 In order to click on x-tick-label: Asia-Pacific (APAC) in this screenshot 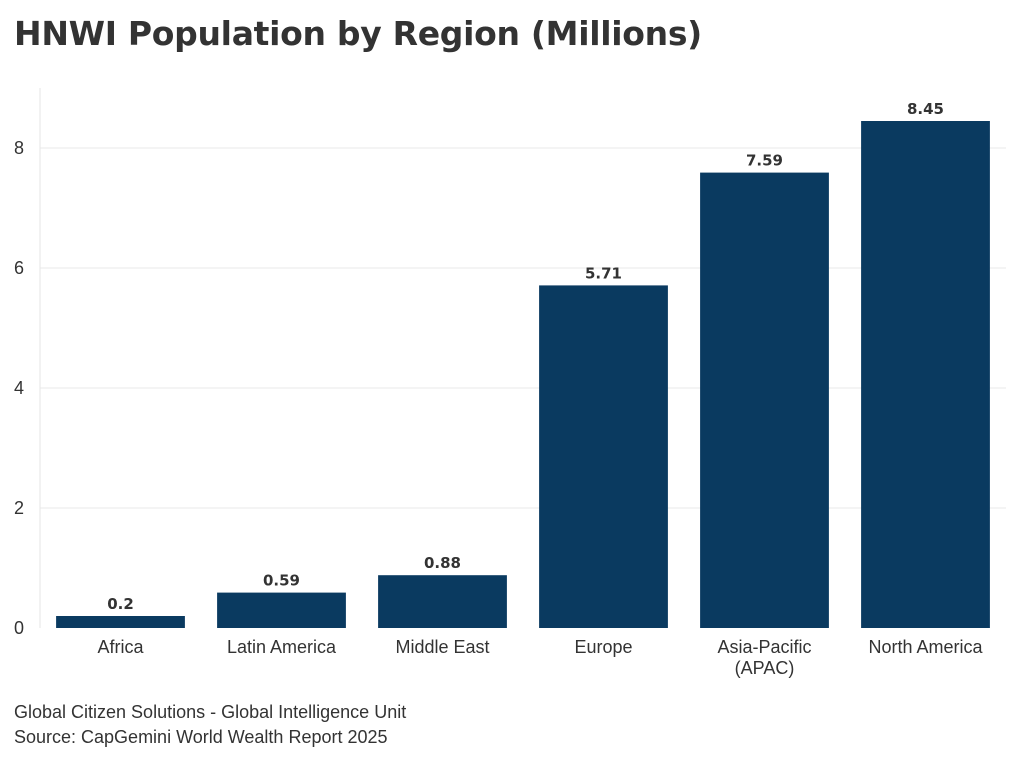, I will do `click(764, 657)`.